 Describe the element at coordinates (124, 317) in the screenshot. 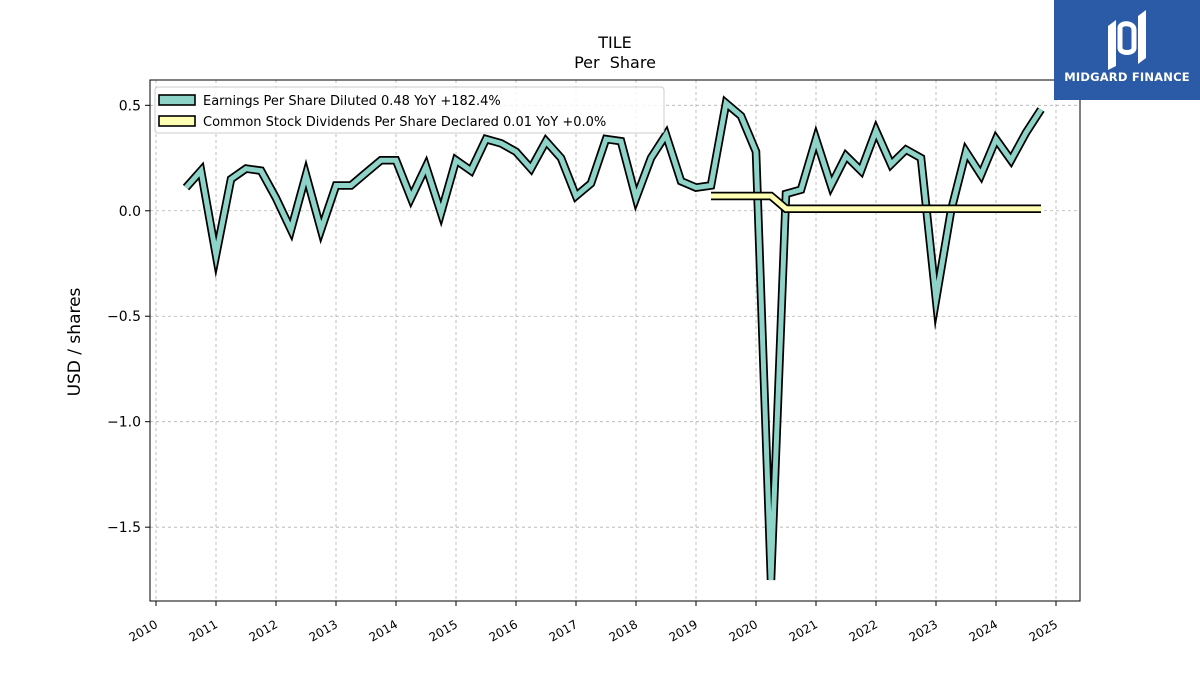

I see `y-tick-label: −0.5` at that location.